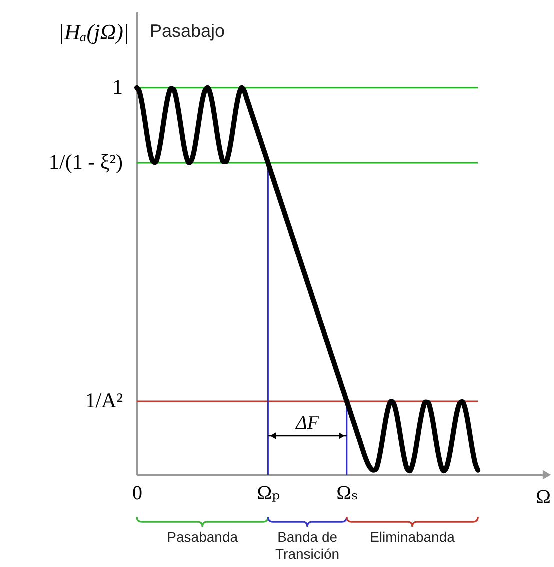 The height and width of the screenshot is (567, 554). I want to click on x-tick-label: 0, so click(137, 493).